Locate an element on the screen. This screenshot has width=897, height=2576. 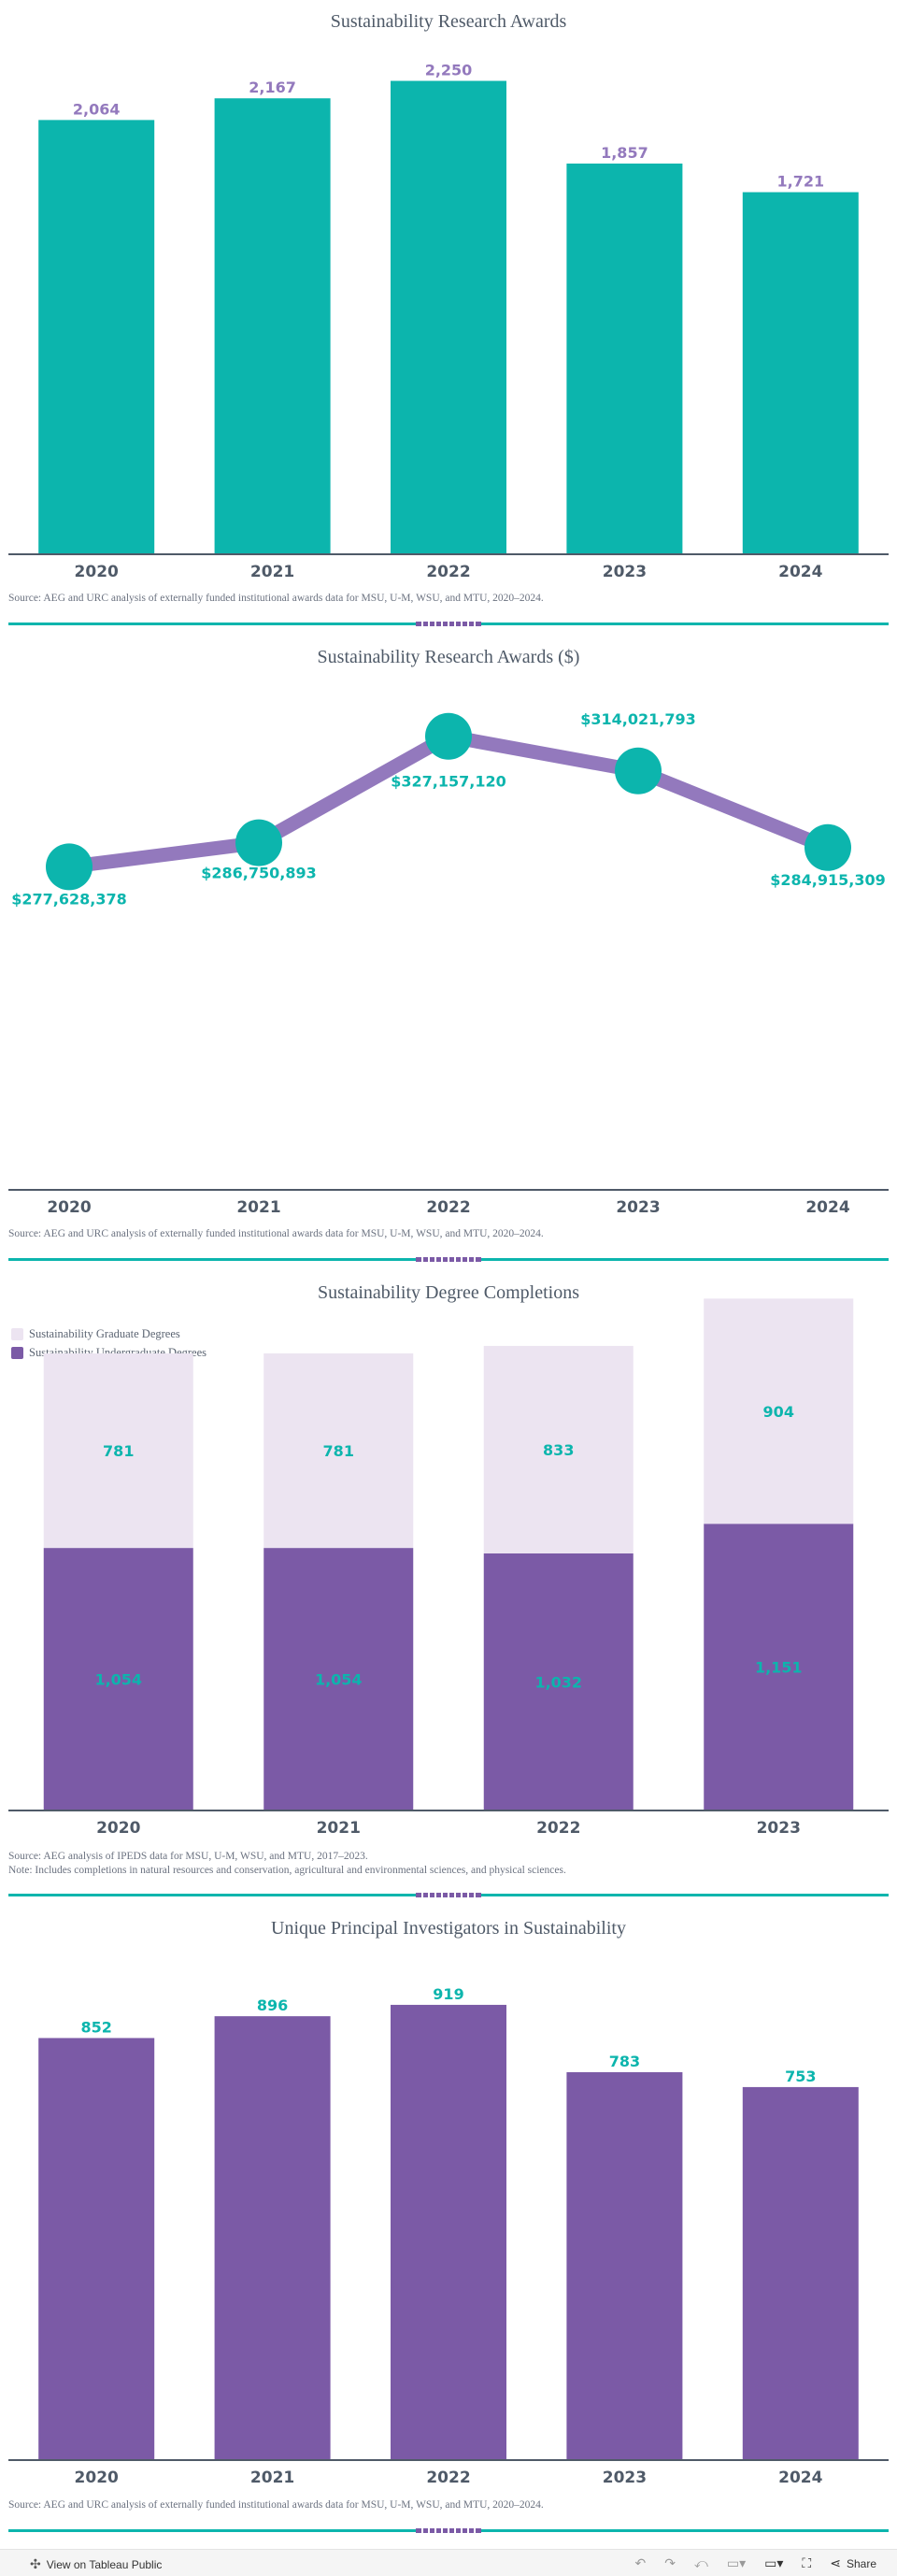
data-label: $286,750,893 is located at coordinates (258, 873).